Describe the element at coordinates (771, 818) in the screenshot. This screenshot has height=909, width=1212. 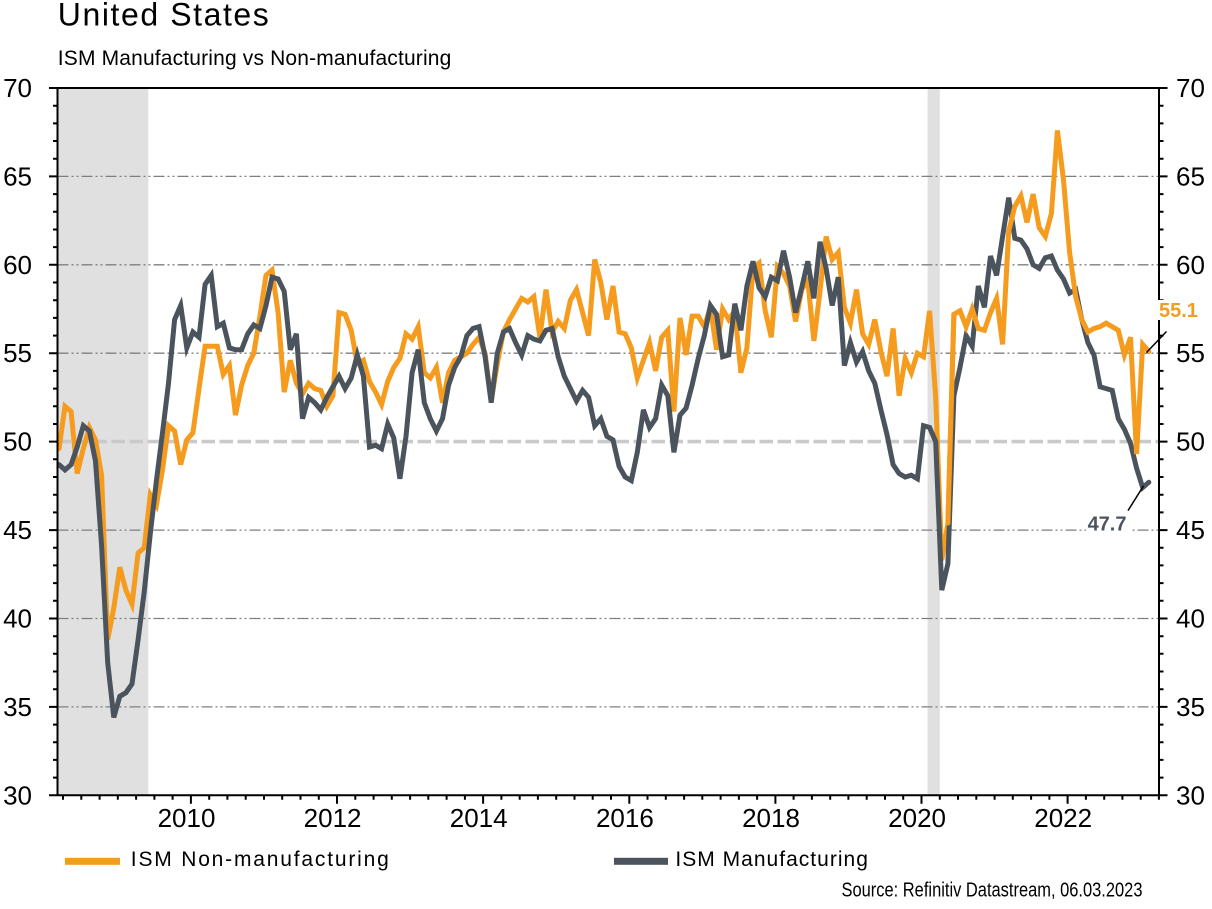
I see `svg-text: 2018` at that location.